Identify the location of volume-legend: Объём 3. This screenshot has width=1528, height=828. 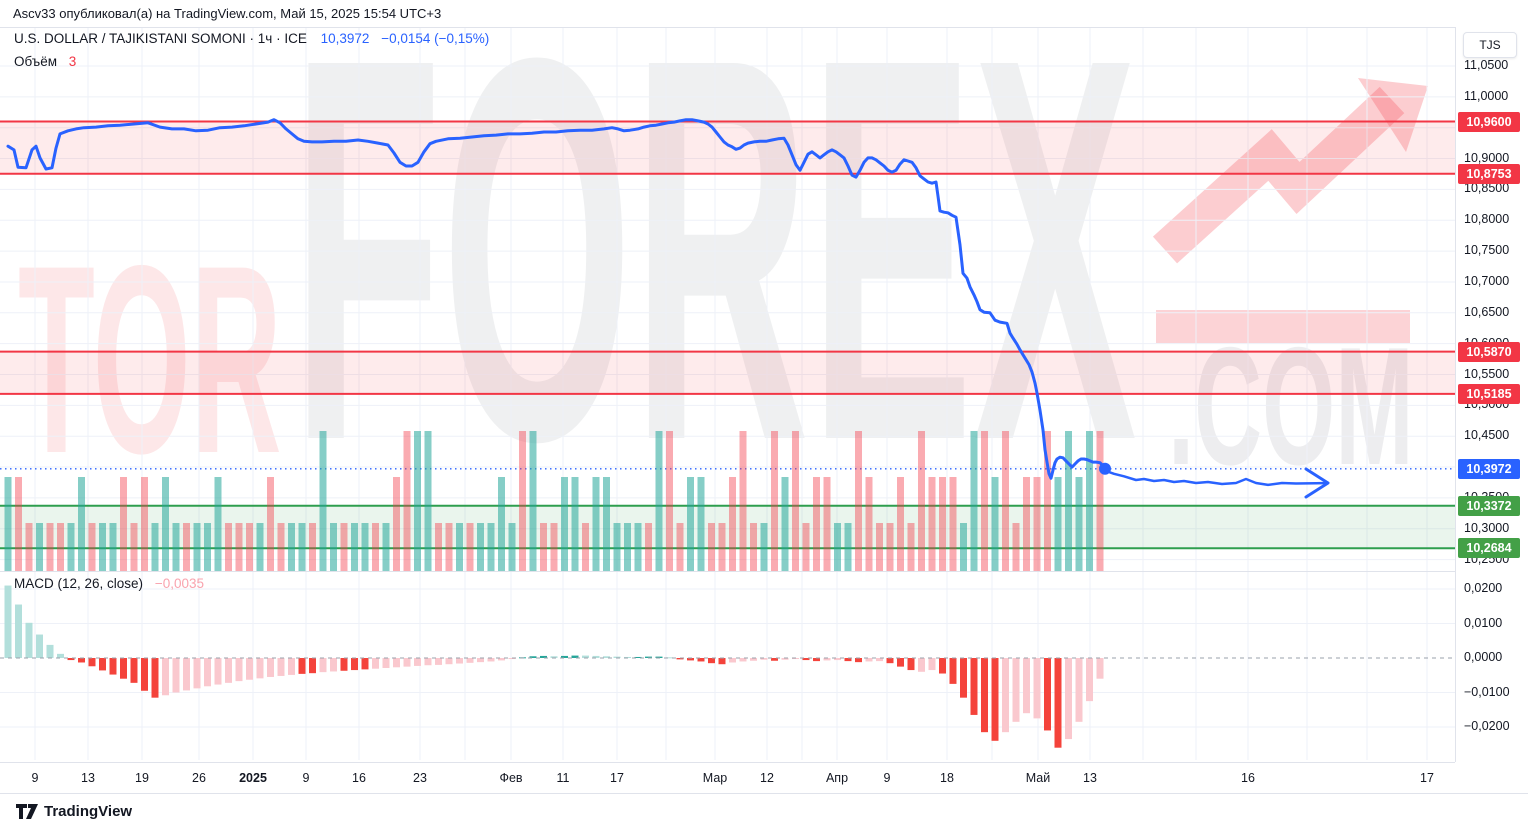
(45, 61).